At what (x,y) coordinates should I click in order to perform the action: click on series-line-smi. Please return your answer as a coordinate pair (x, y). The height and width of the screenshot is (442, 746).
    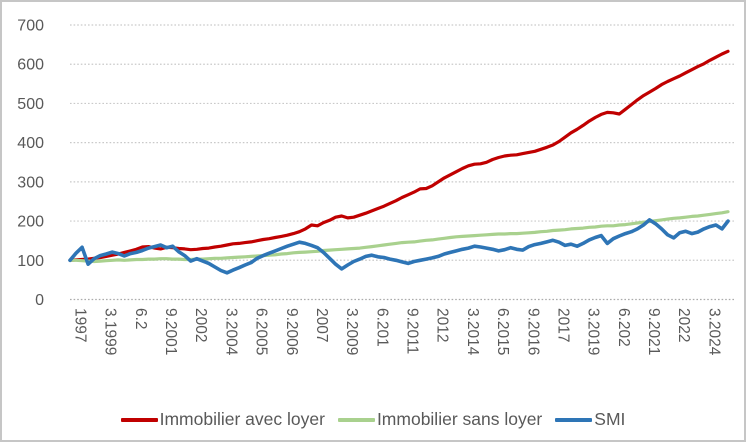
    Looking at the image, I should click on (399, 246).